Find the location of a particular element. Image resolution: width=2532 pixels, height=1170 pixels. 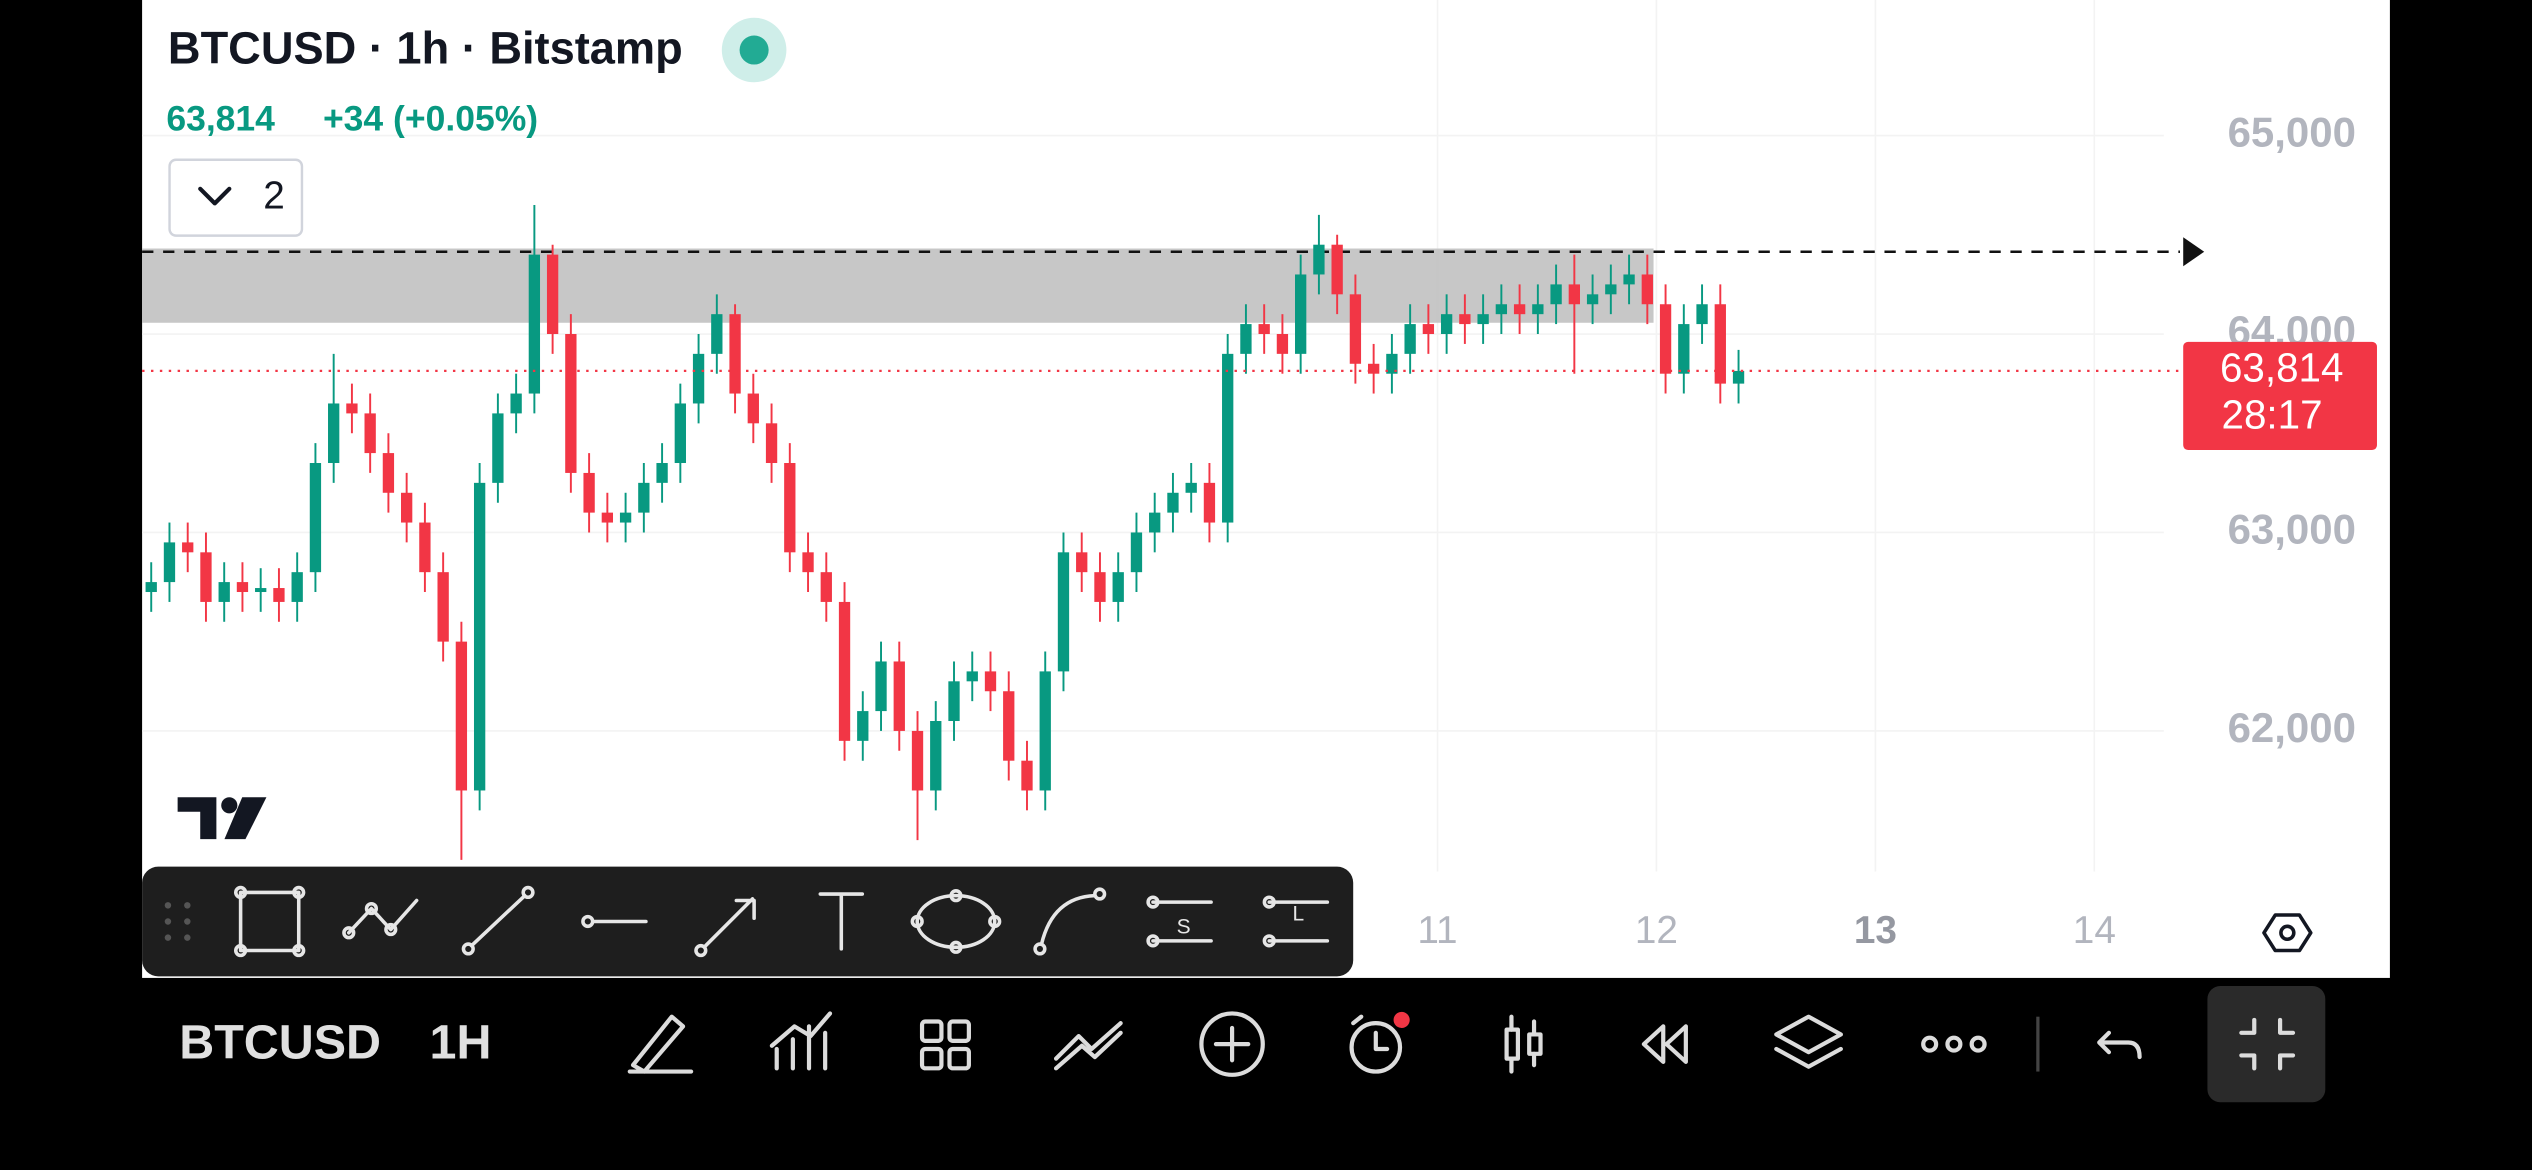

logo is located at coordinates (222, 818).